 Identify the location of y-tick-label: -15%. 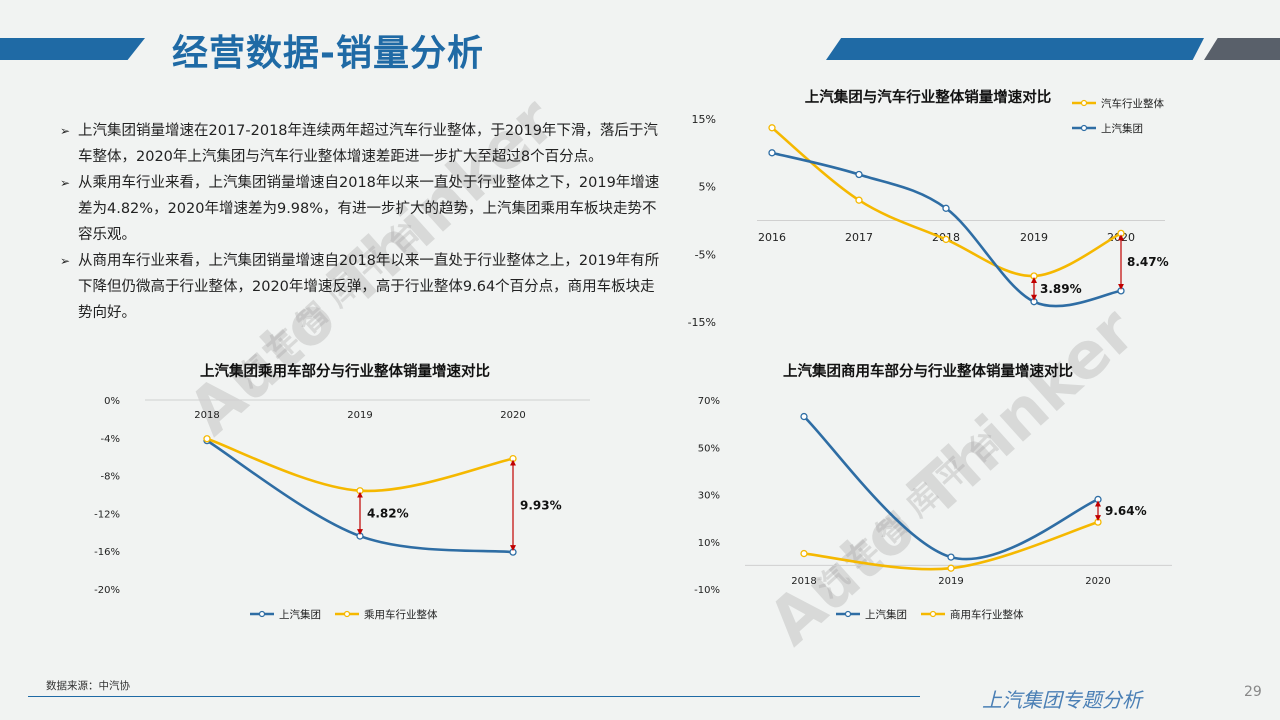
(702, 322).